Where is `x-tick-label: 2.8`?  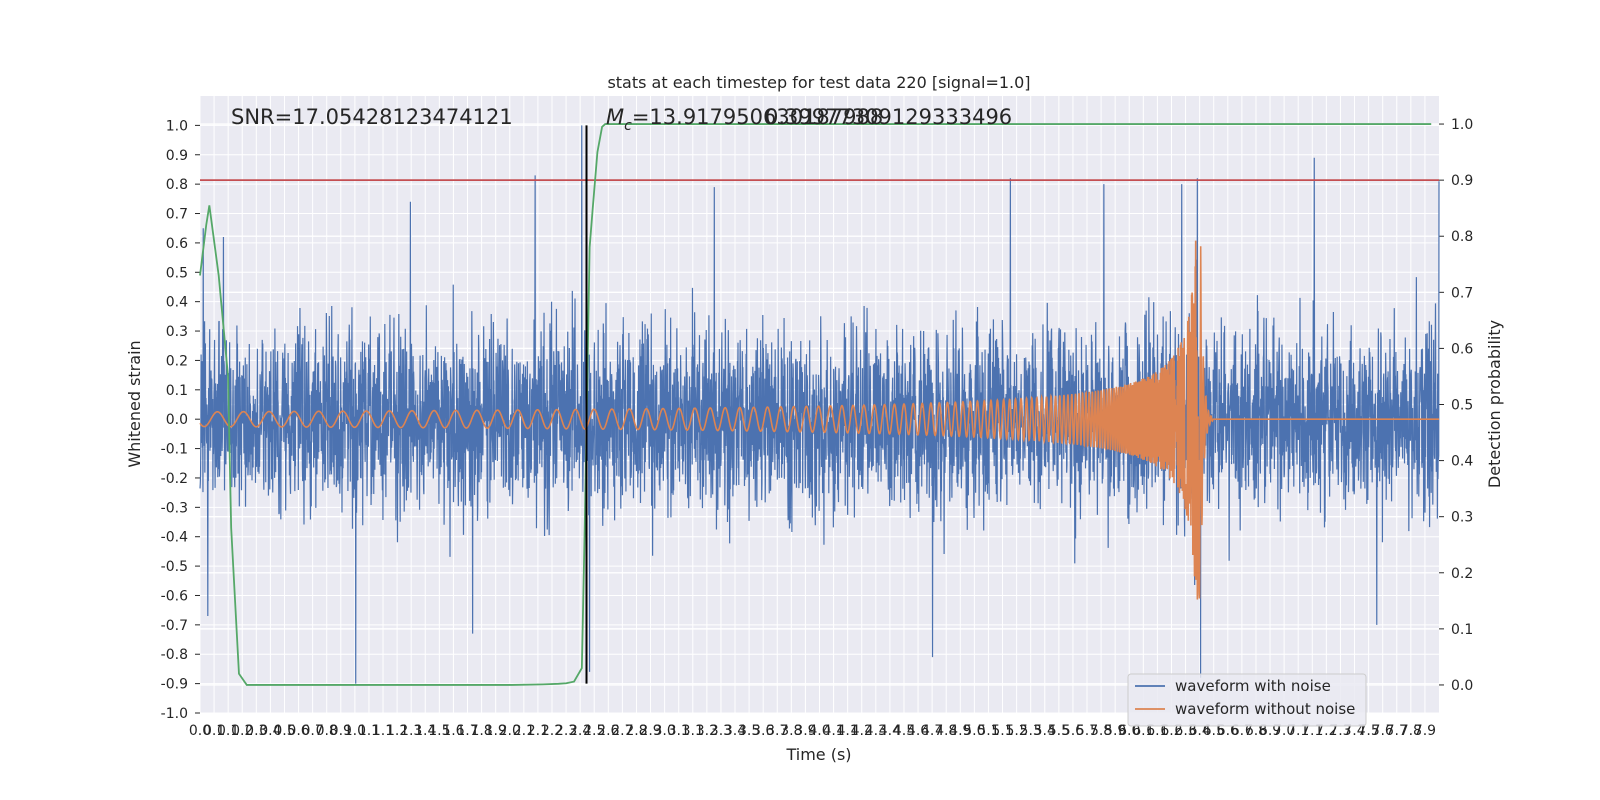 x-tick-label: 2.8 is located at coordinates (636, 731).